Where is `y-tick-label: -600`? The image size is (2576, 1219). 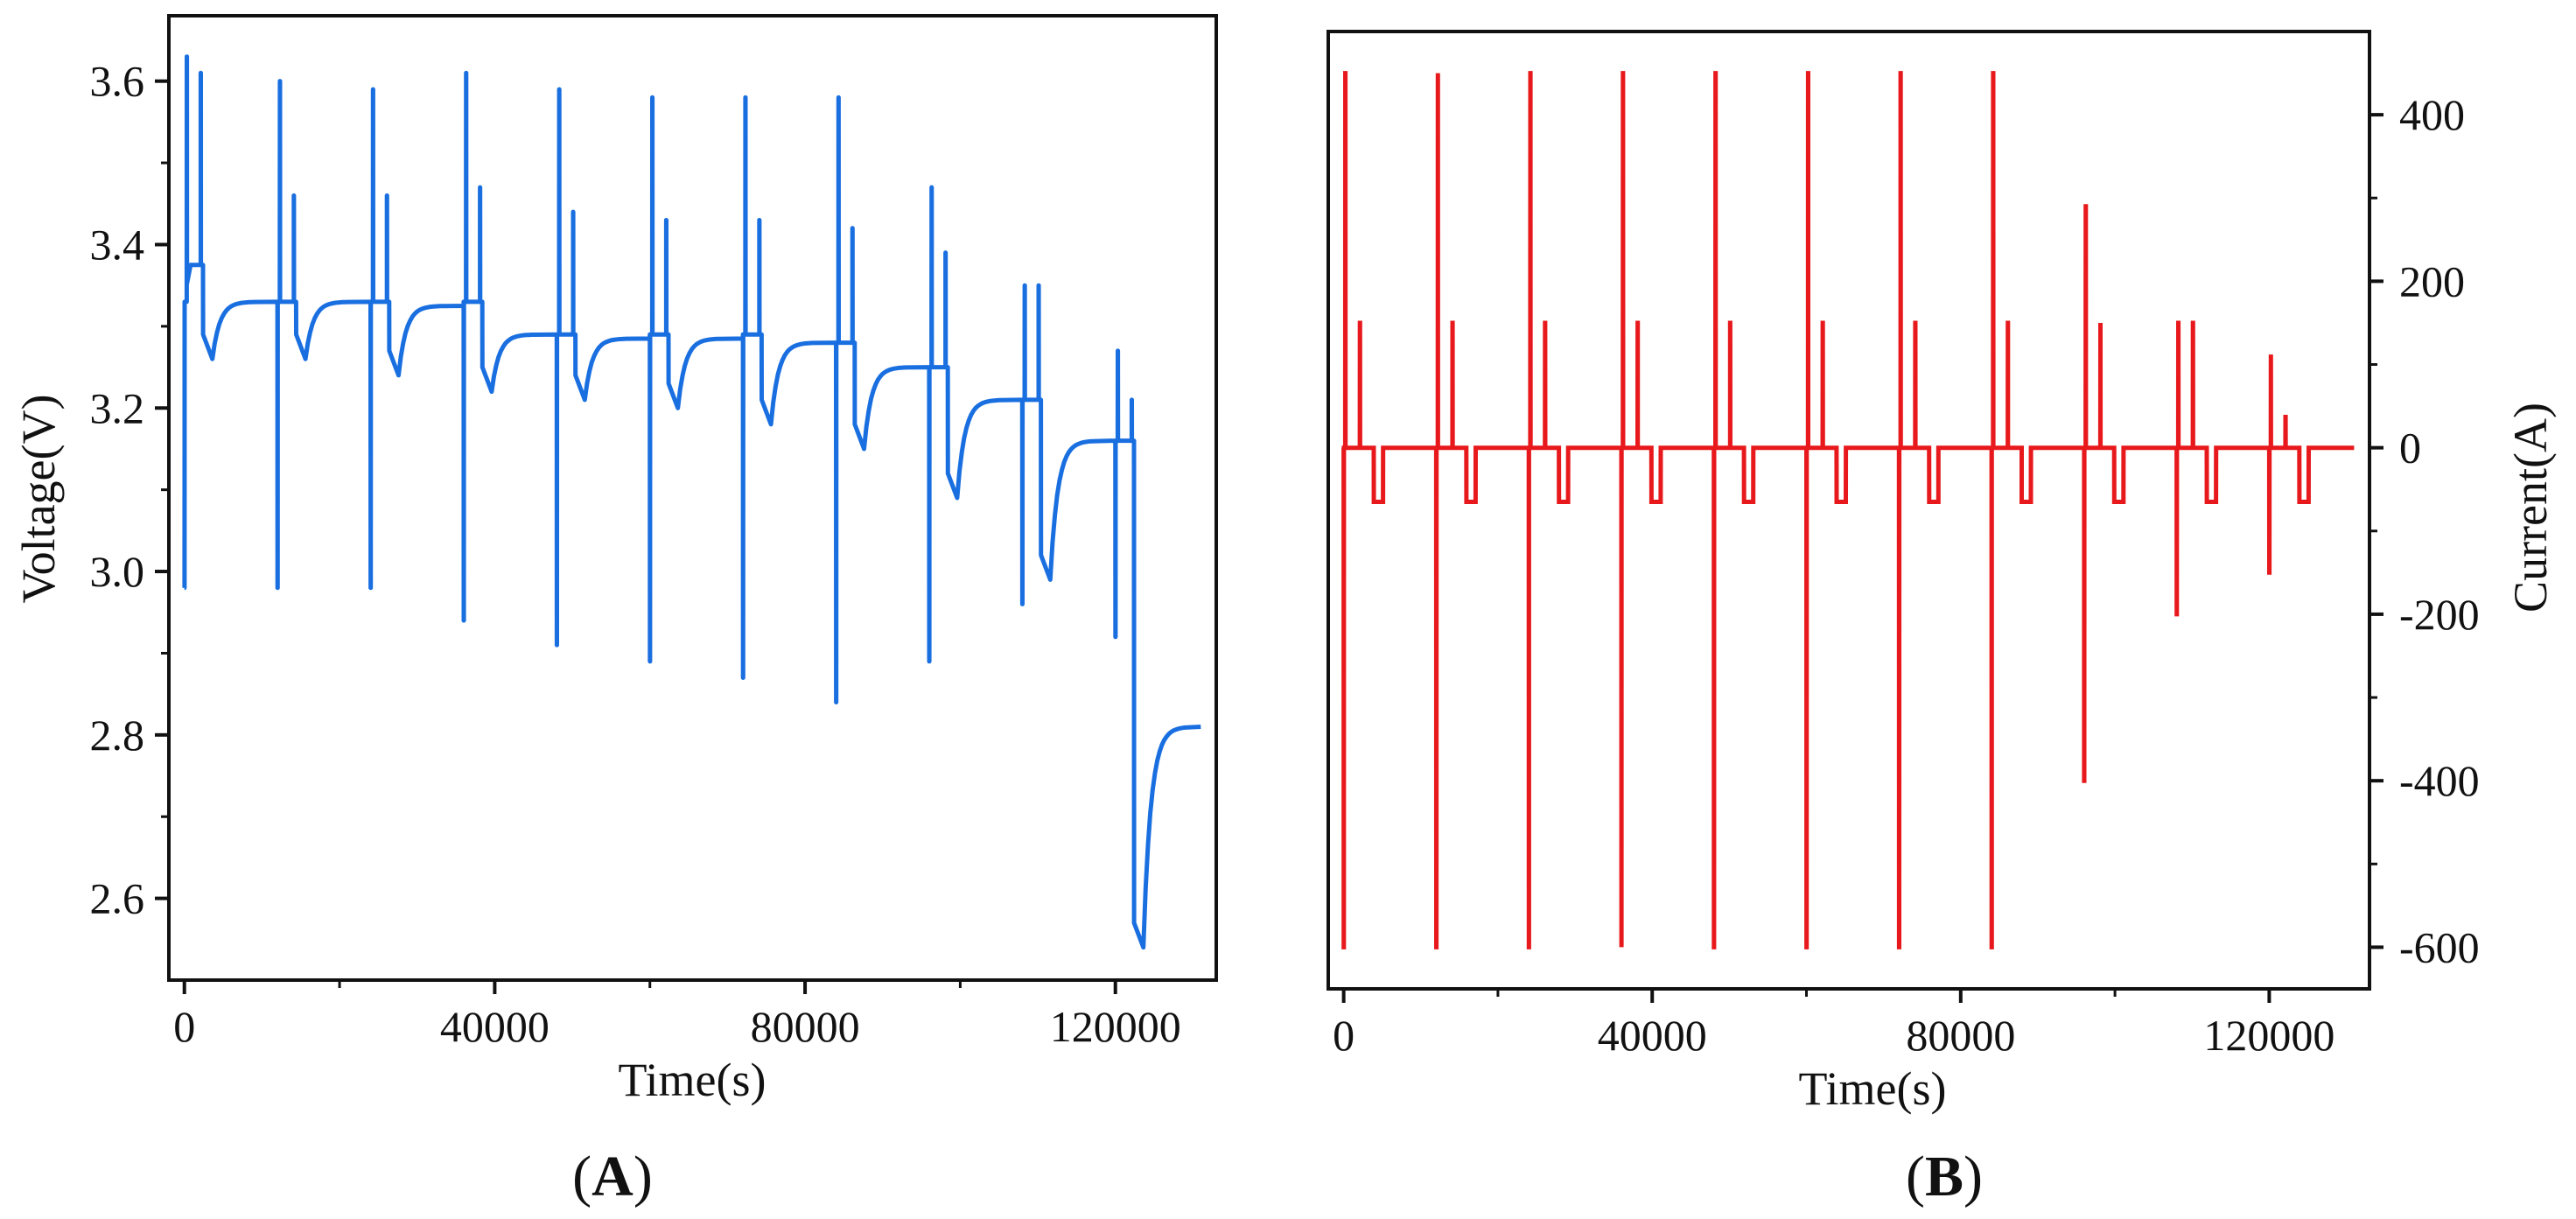 y-tick-label: -600 is located at coordinates (2439, 946).